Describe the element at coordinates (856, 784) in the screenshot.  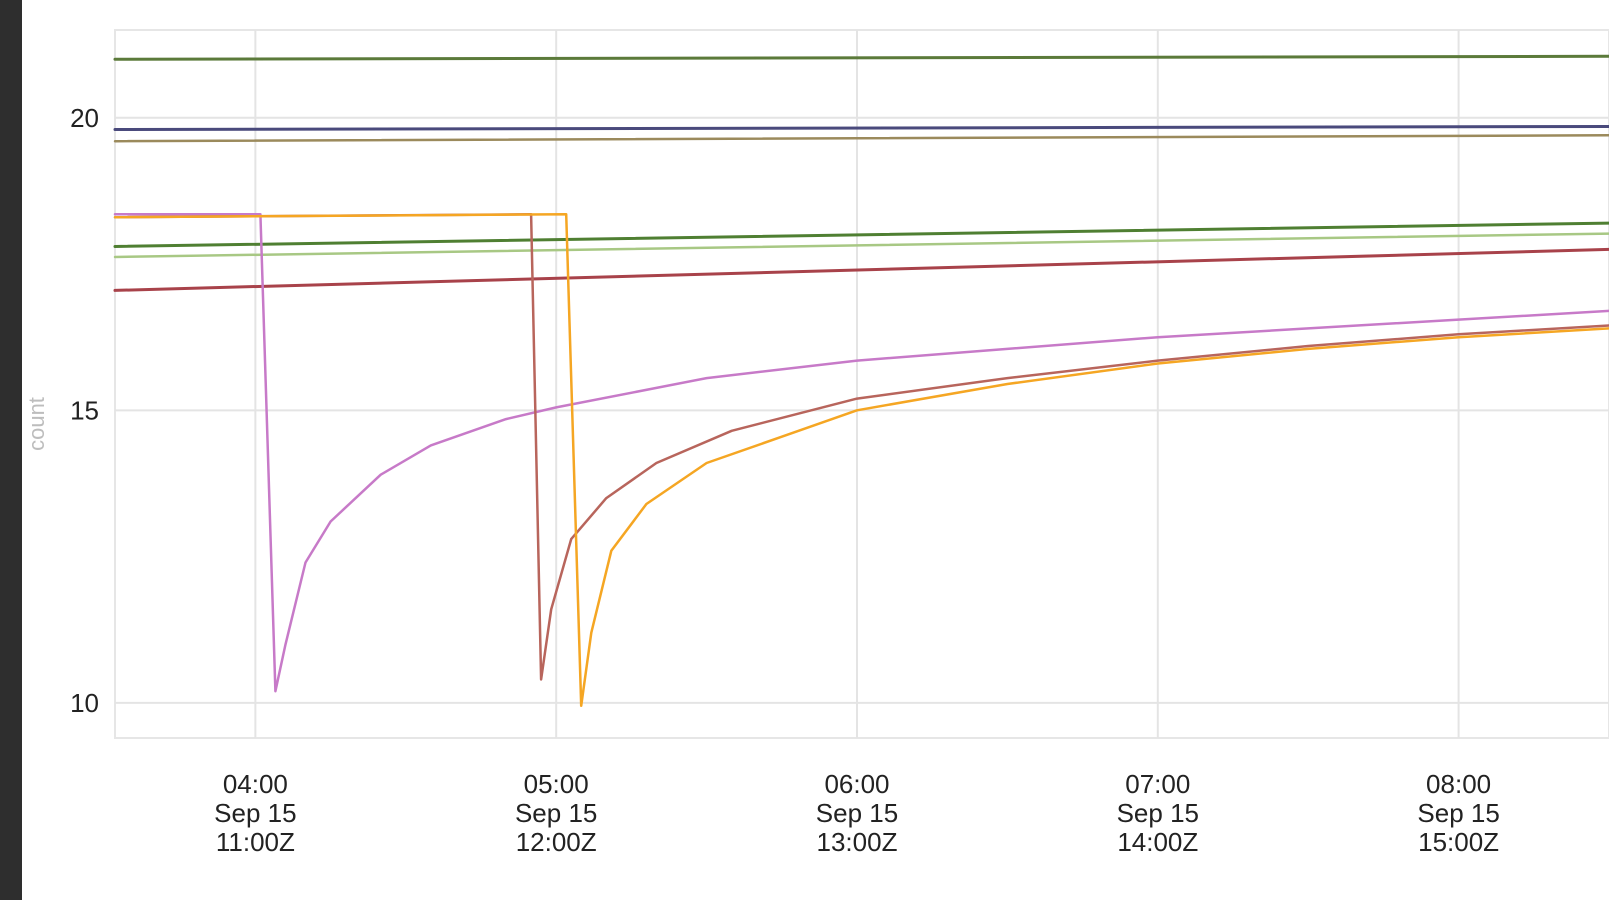
I see `x-tick-label-line: 06:00` at that location.